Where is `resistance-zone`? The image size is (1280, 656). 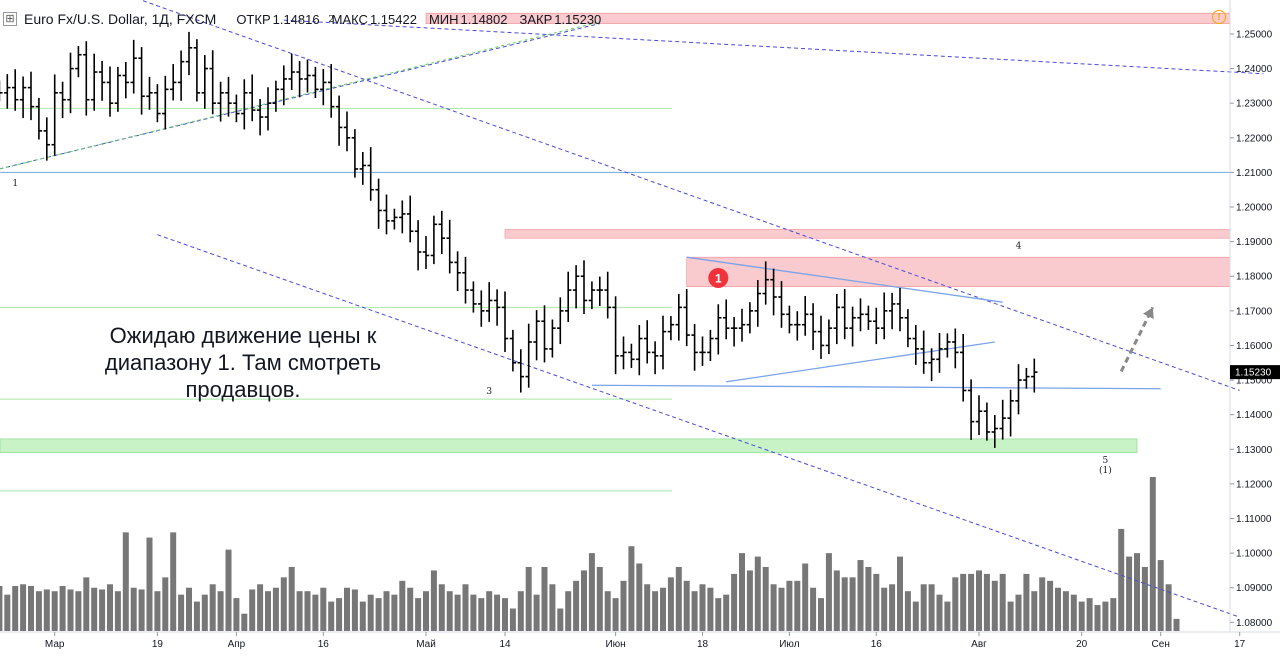 resistance-zone is located at coordinates (958, 271).